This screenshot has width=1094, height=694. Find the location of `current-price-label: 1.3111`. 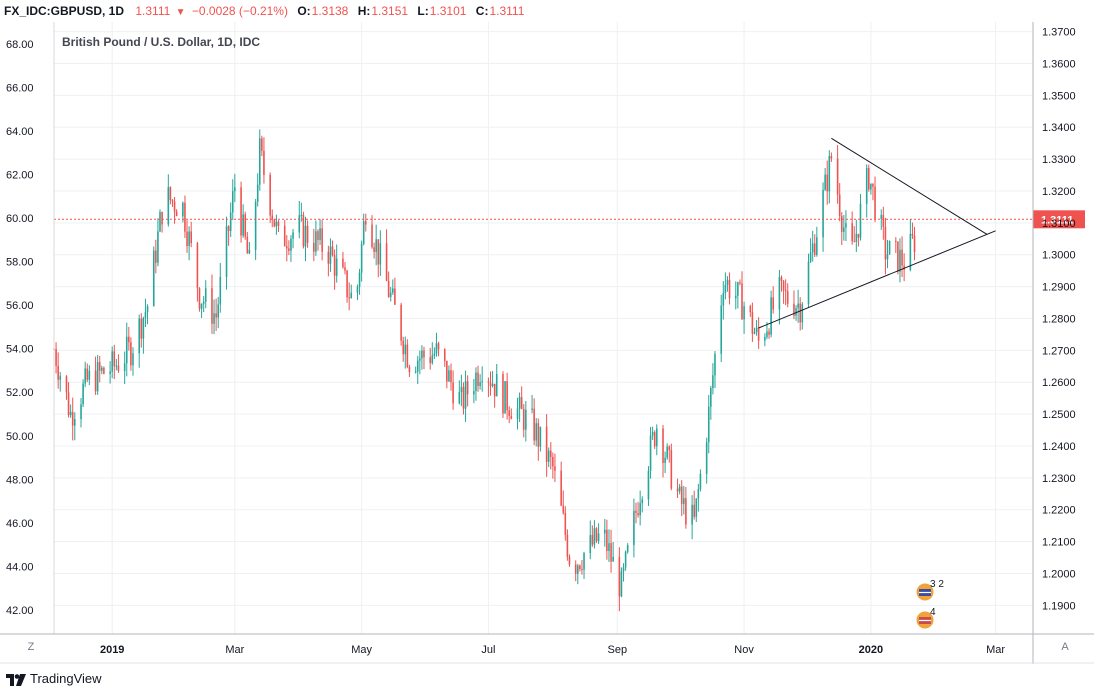

current-price-label: 1.3111 is located at coordinates (1057, 220).